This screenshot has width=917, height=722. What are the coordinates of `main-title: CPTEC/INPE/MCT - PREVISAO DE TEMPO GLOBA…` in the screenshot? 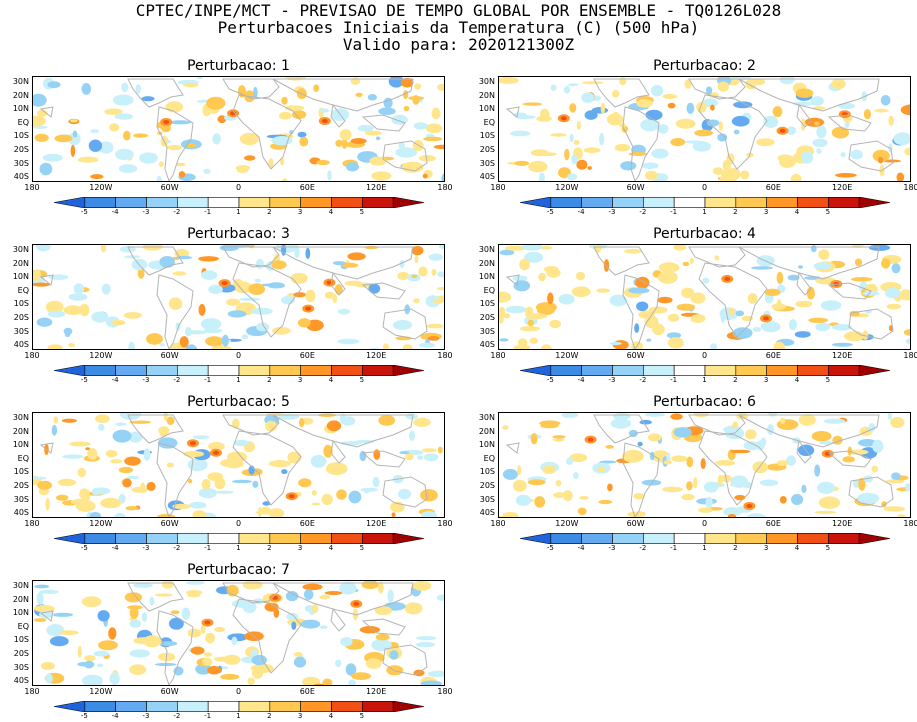 It's located at (458, 10).